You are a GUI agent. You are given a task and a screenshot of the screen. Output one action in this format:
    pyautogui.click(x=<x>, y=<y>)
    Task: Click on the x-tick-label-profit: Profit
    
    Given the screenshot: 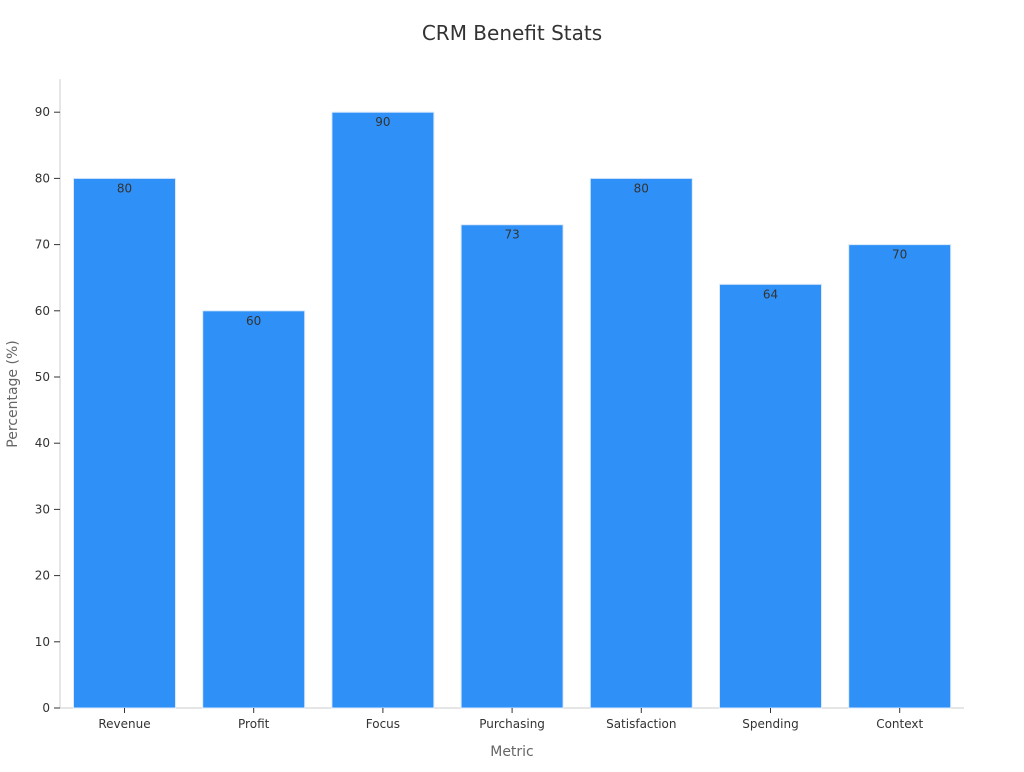 What is the action you would take?
    pyautogui.click(x=254, y=724)
    